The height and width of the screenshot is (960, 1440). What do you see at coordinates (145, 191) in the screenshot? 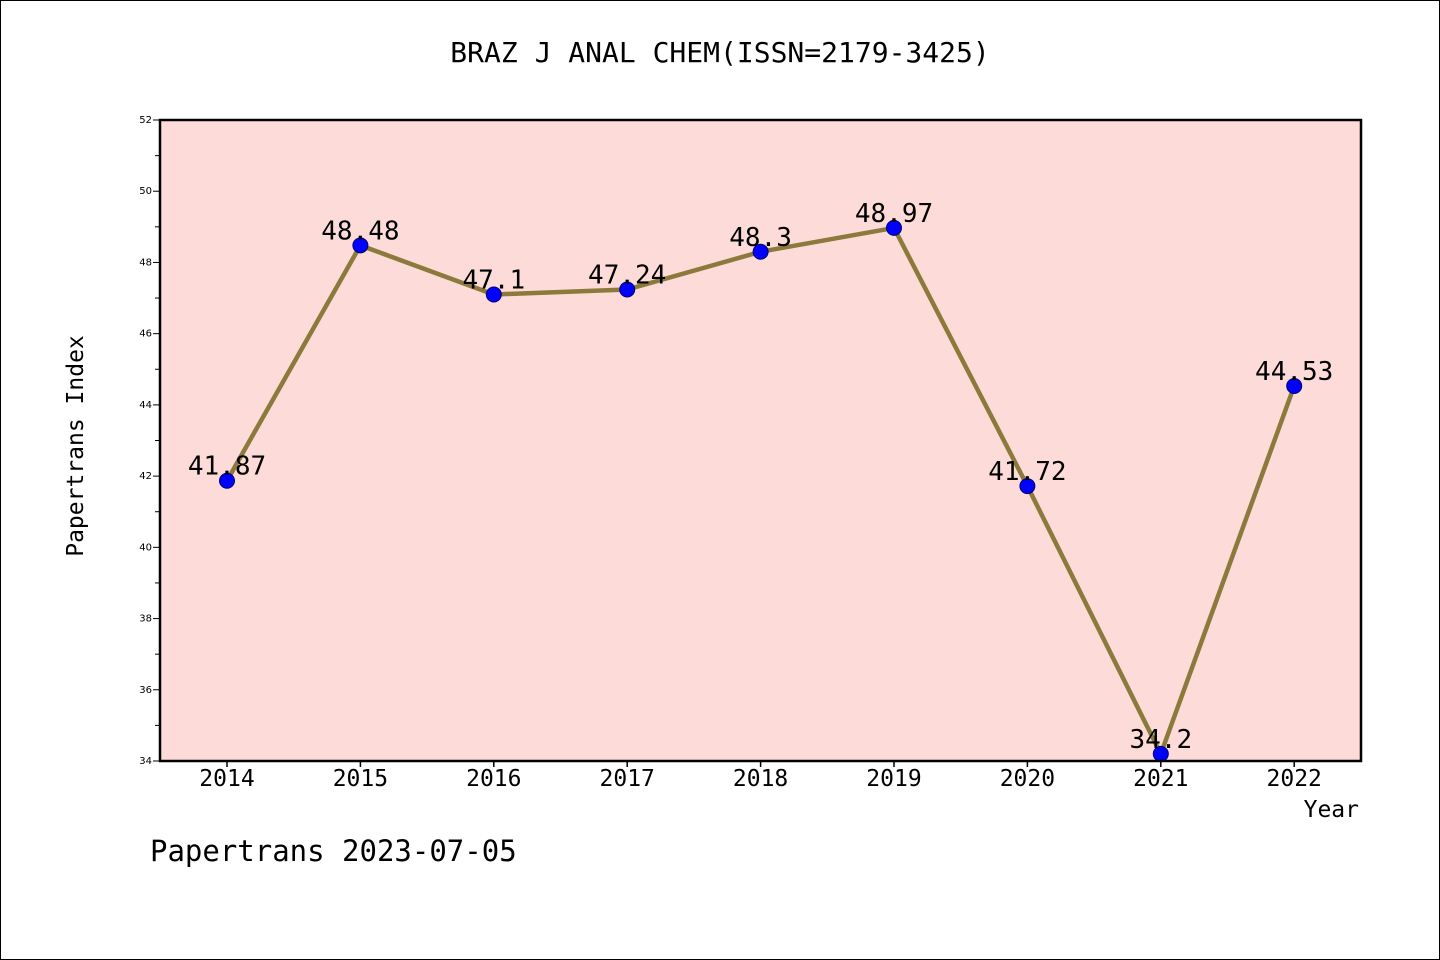
I see `y-tick-label: 50` at bounding box center [145, 191].